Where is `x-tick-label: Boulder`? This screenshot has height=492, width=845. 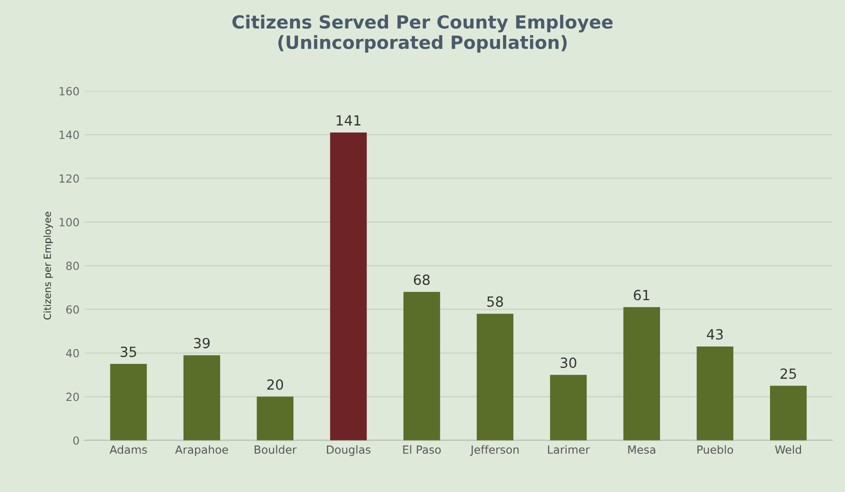
x-tick-label: Boulder is located at coordinates (275, 449).